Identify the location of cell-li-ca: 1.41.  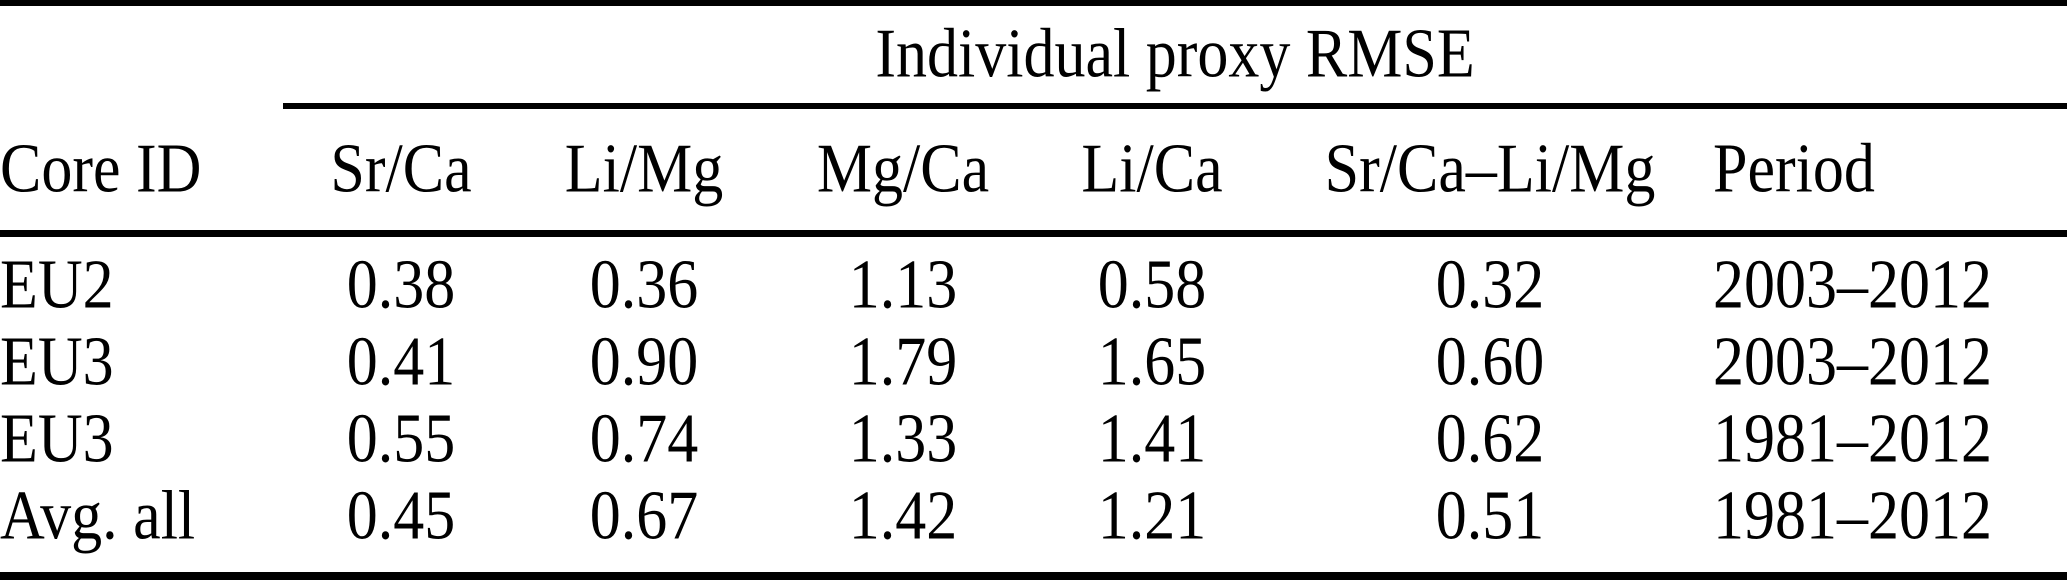
(1152, 439).